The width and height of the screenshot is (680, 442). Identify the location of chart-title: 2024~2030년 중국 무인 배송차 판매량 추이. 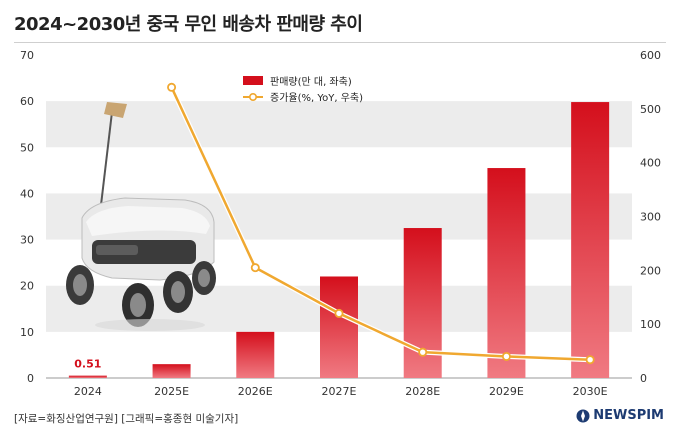
(188, 24).